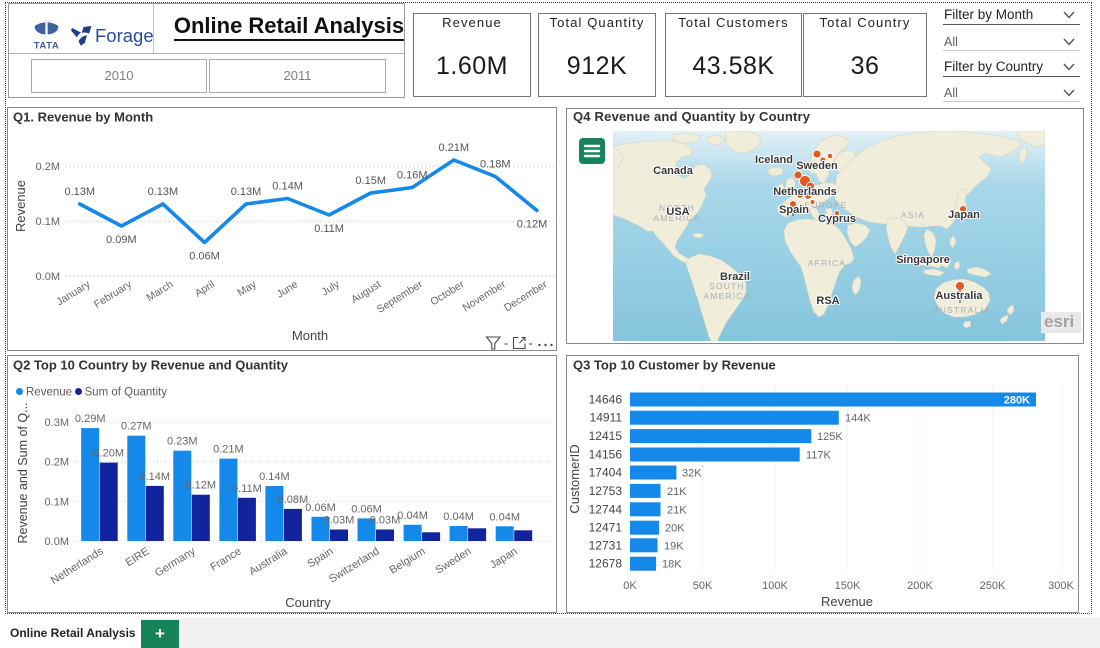 The height and width of the screenshot is (648, 1100). I want to click on svg-text: 0.08M, so click(293, 500).